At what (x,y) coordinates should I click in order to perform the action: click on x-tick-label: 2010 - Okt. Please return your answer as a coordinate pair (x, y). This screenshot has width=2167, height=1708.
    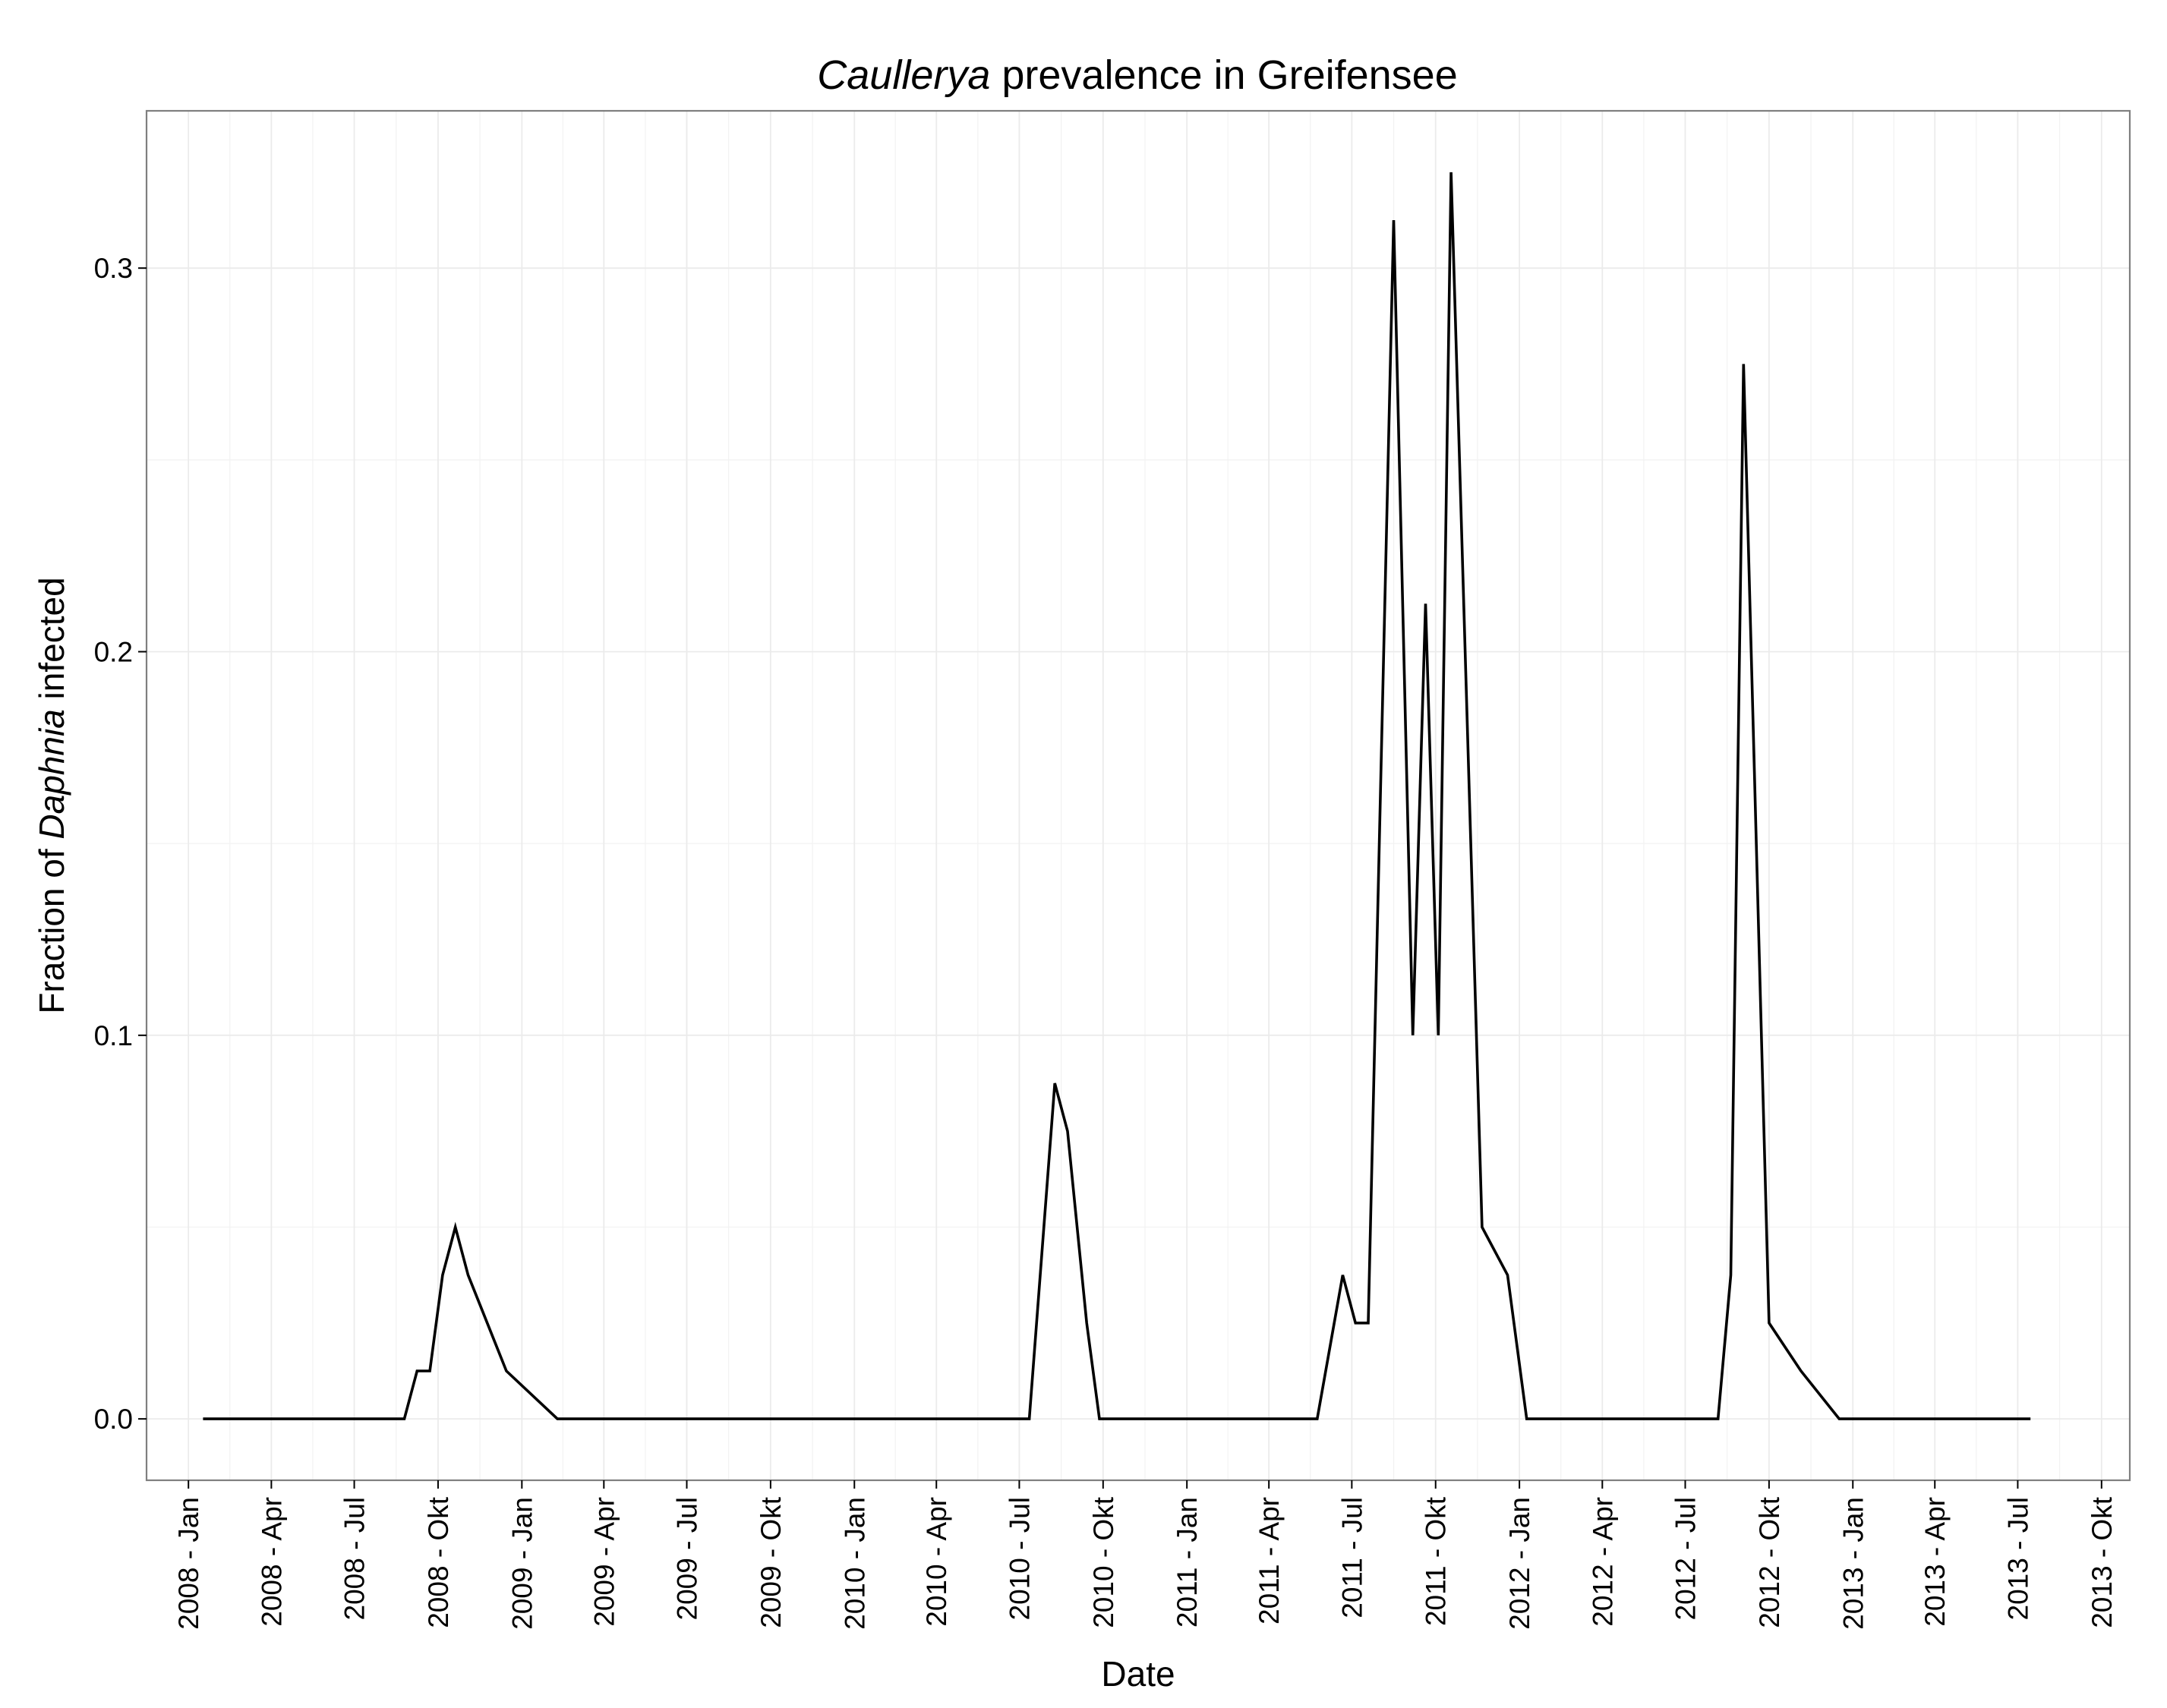
    Looking at the image, I should click on (1103, 1562).